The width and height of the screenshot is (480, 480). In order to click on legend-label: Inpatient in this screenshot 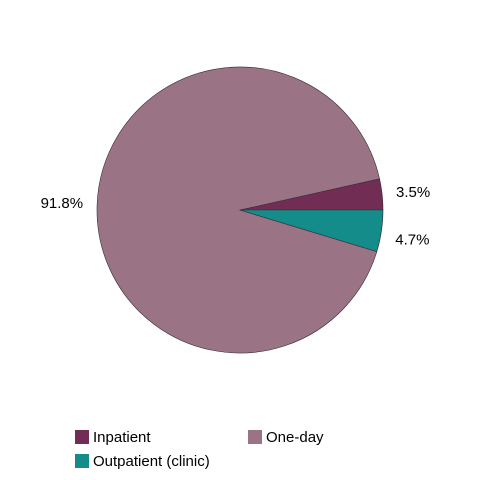, I will do `click(122, 437)`.